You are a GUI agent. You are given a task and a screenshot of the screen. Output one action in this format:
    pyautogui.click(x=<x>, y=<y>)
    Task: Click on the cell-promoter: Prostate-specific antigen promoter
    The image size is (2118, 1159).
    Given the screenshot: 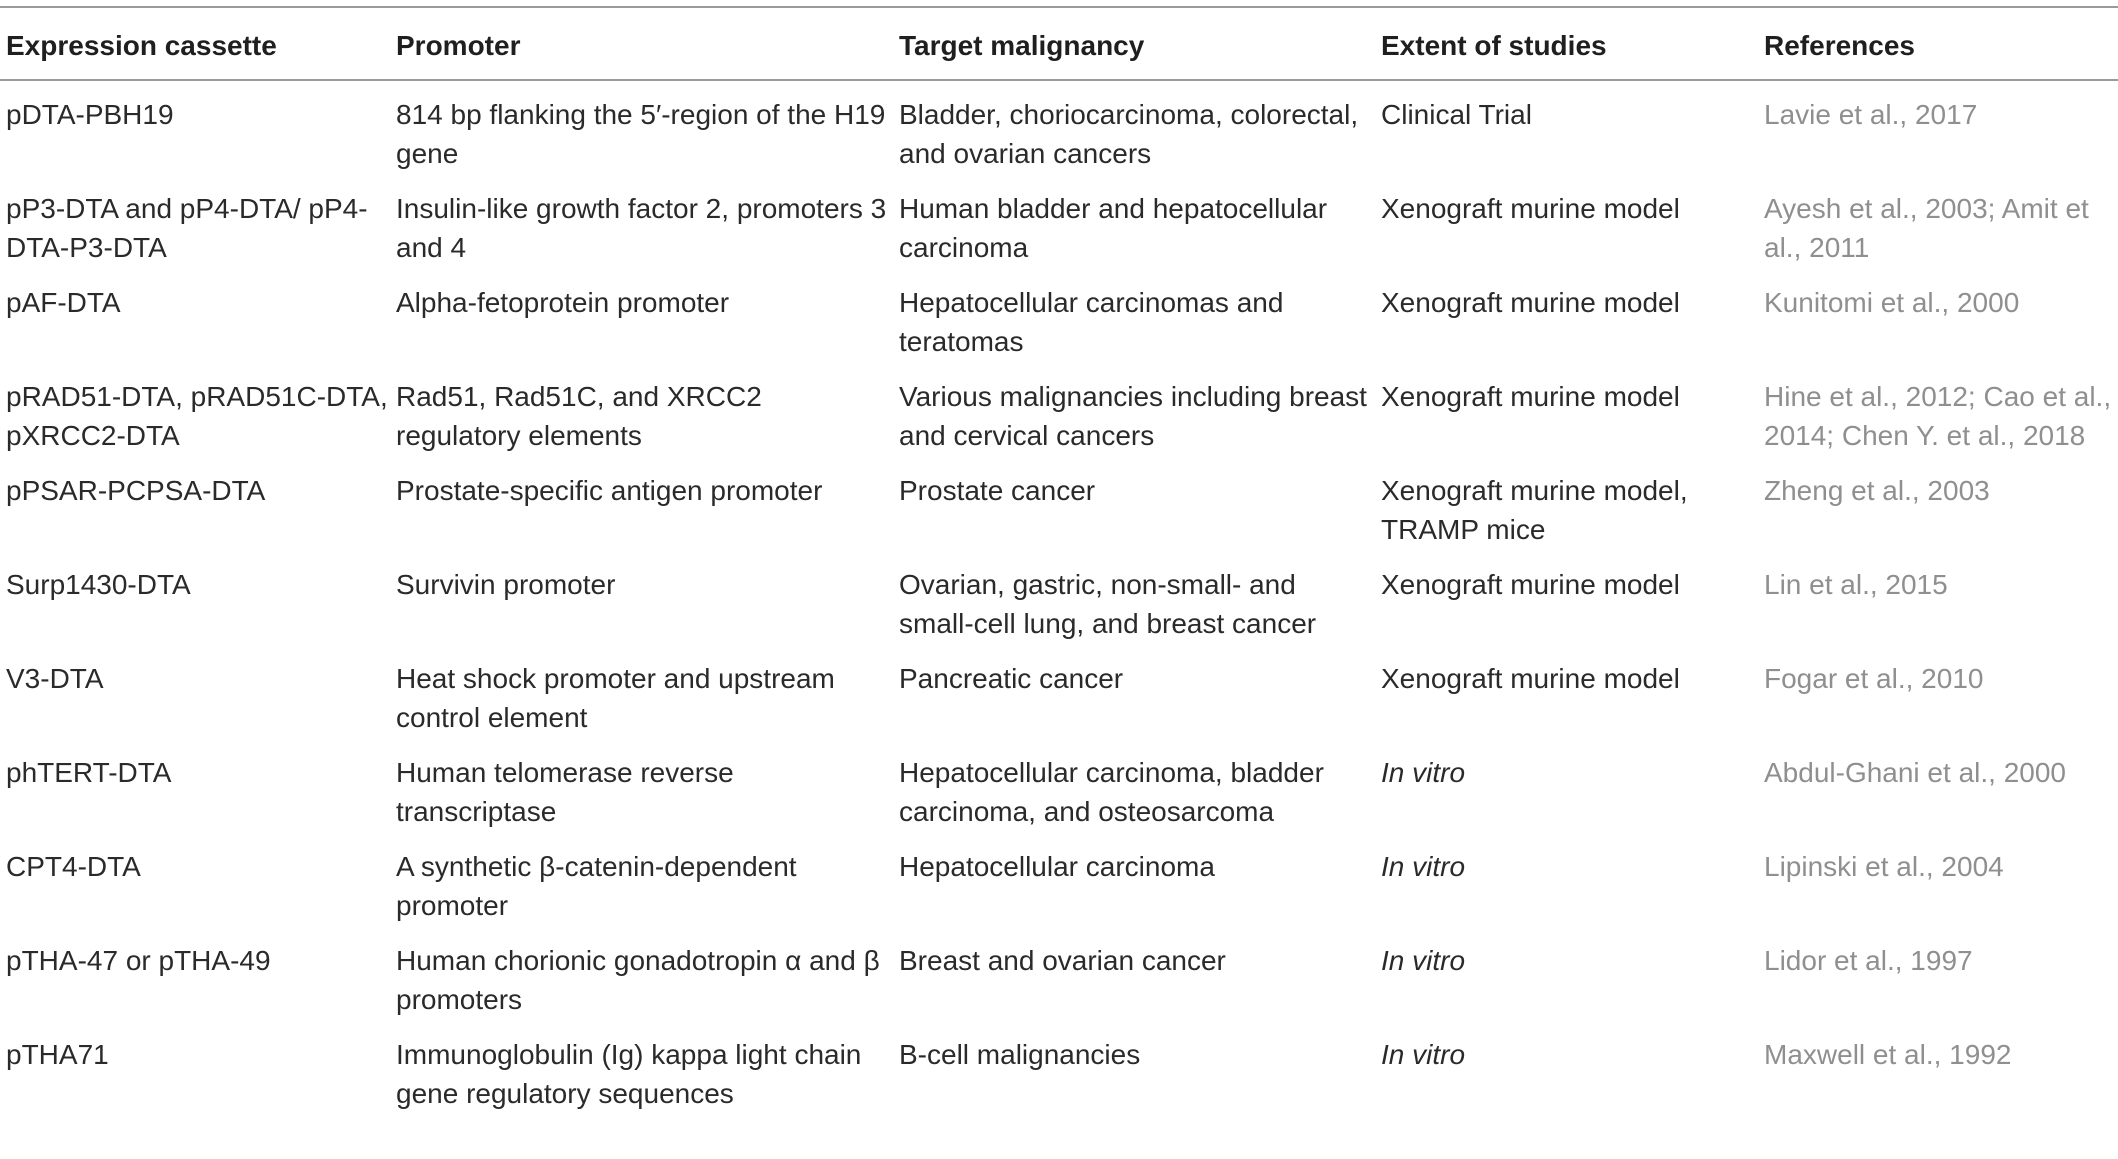 What is the action you would take?
    pyautogui.click(x=609, y=490)
    